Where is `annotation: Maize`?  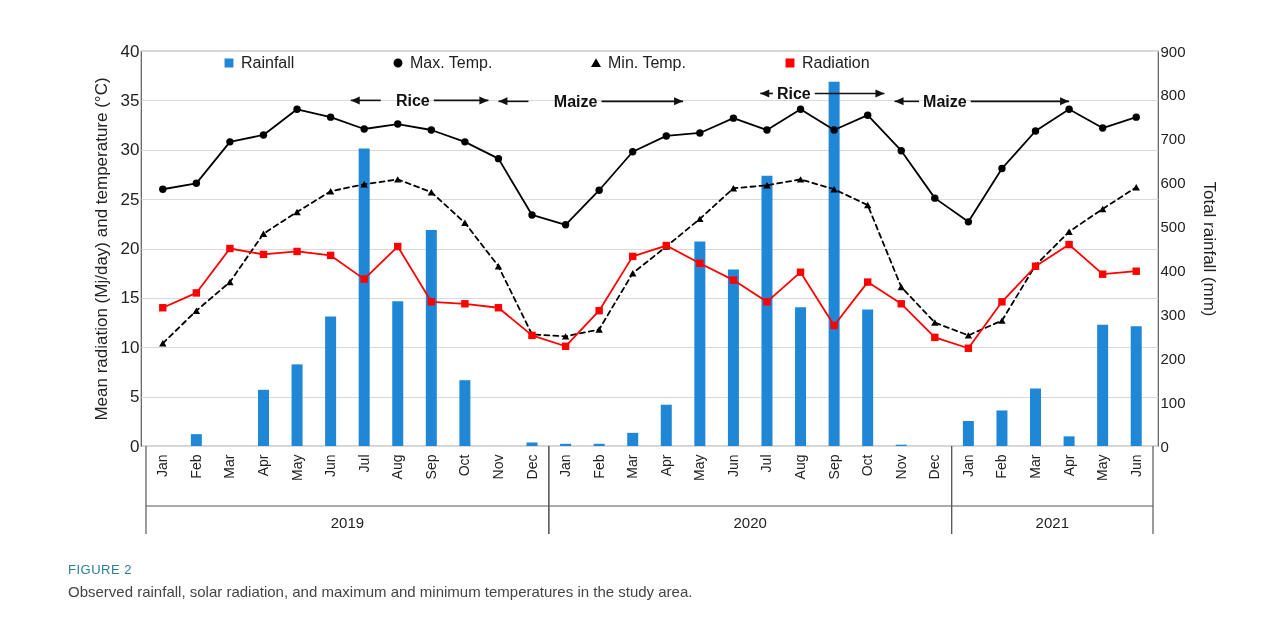
annotation: Maize is located at coordinates (945, 101).